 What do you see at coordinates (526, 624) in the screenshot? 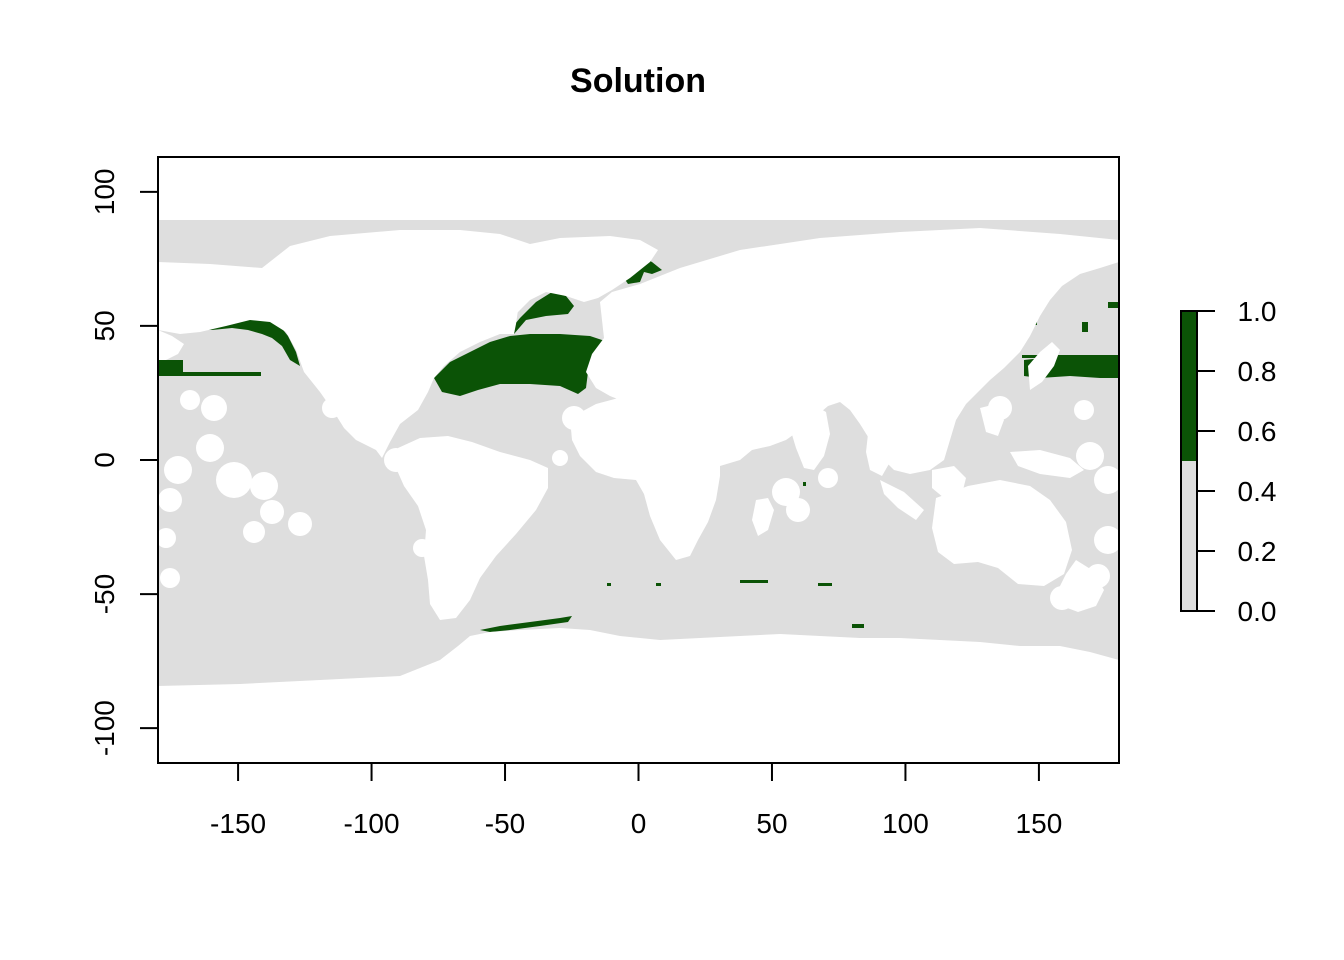
I see `selected-southern-ocean-a` at bounding box center [526, 624].